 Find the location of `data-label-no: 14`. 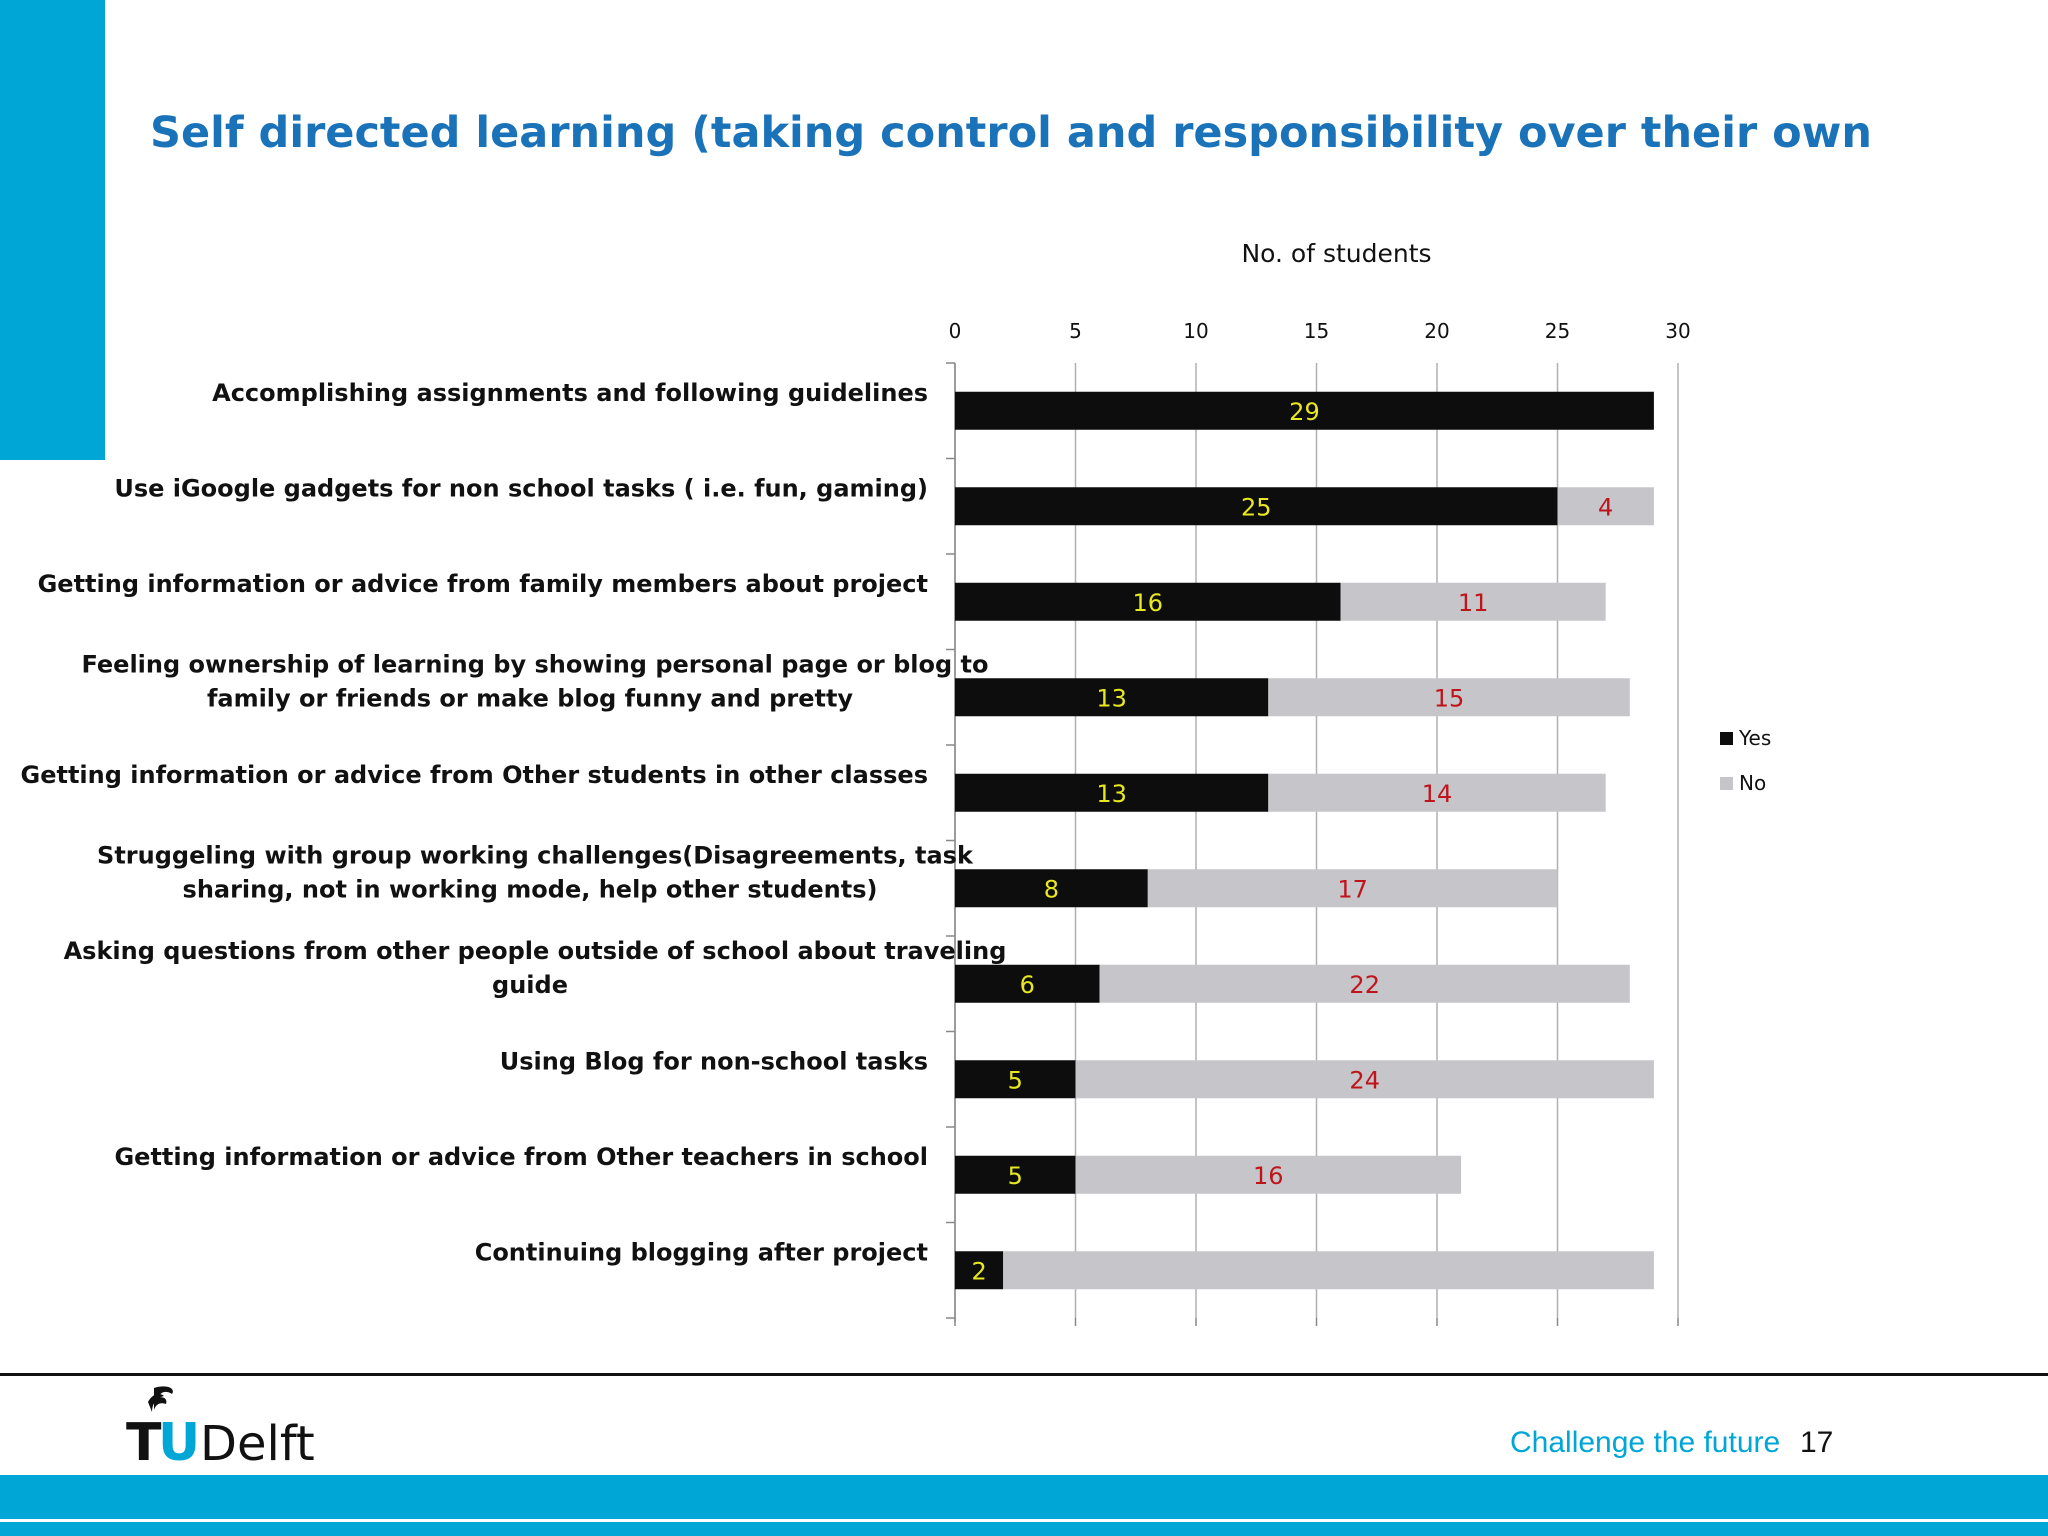

data-label-no: 14 is located at coordinates (1437, 794).